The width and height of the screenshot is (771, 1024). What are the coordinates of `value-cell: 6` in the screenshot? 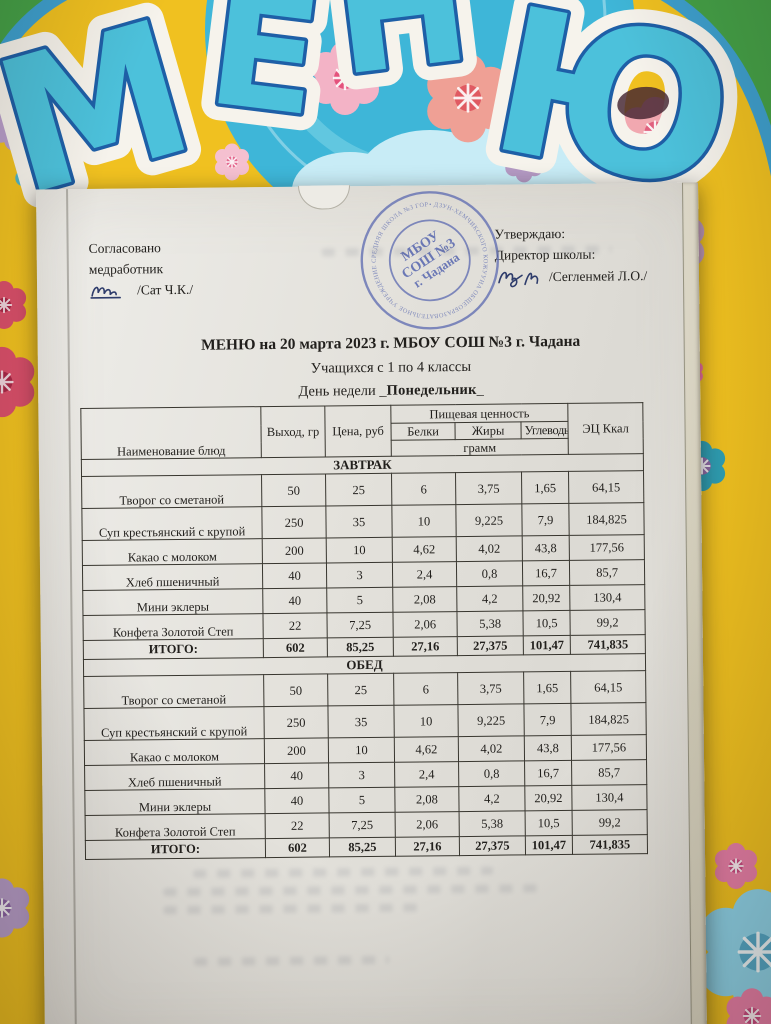 It's located at (423, 489).